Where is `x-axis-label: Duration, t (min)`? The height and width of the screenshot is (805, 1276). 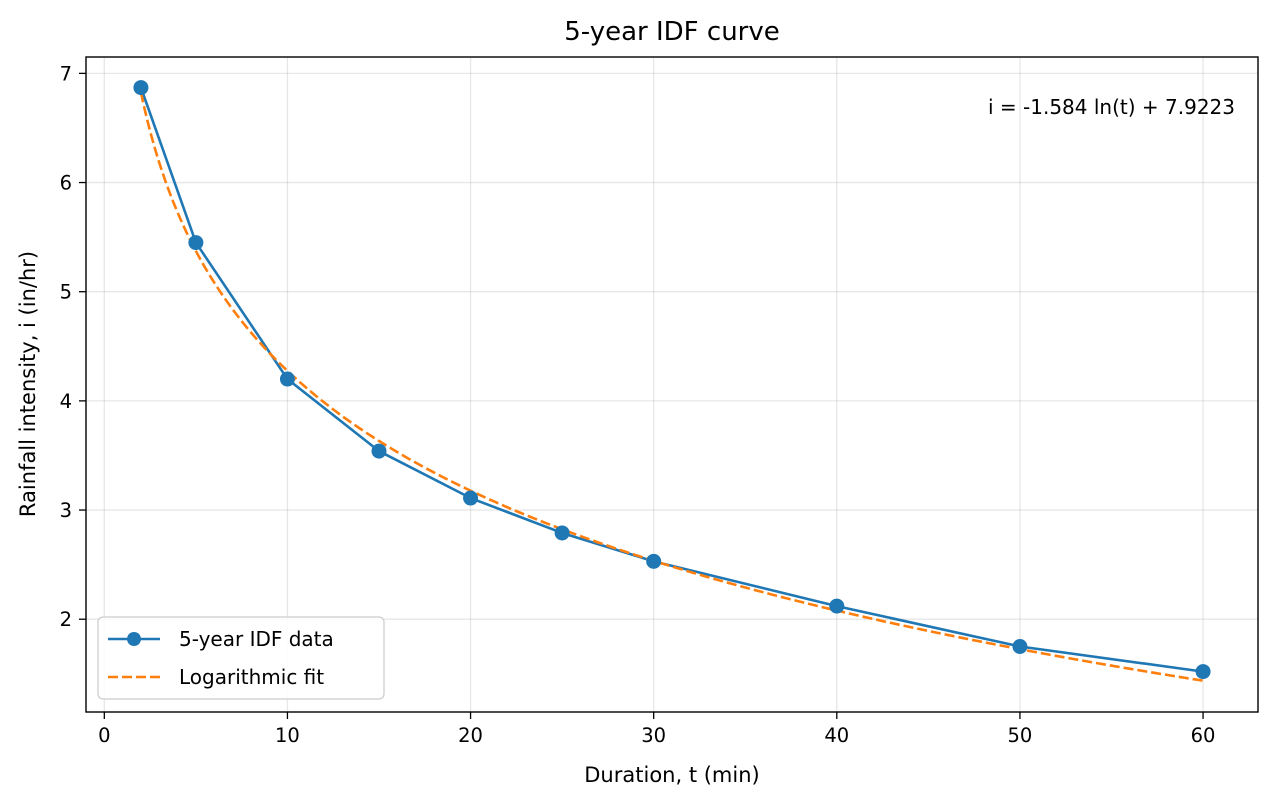 x-axis-label: Duration, t (min) is located at coordinates (671, 775).